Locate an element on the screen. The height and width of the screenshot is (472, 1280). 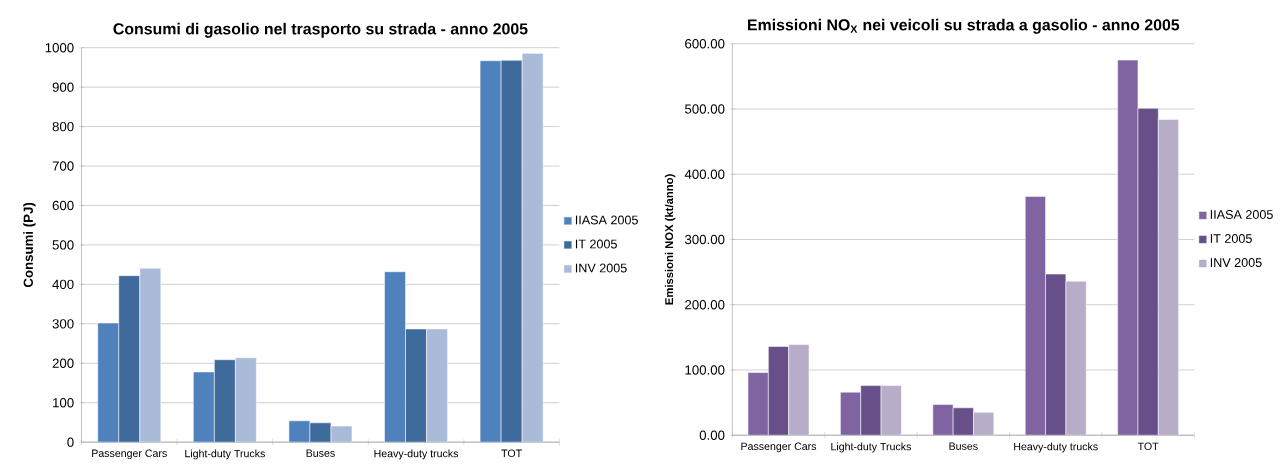
y-tick-label: 200.00 is located at coordinates (705, 305).